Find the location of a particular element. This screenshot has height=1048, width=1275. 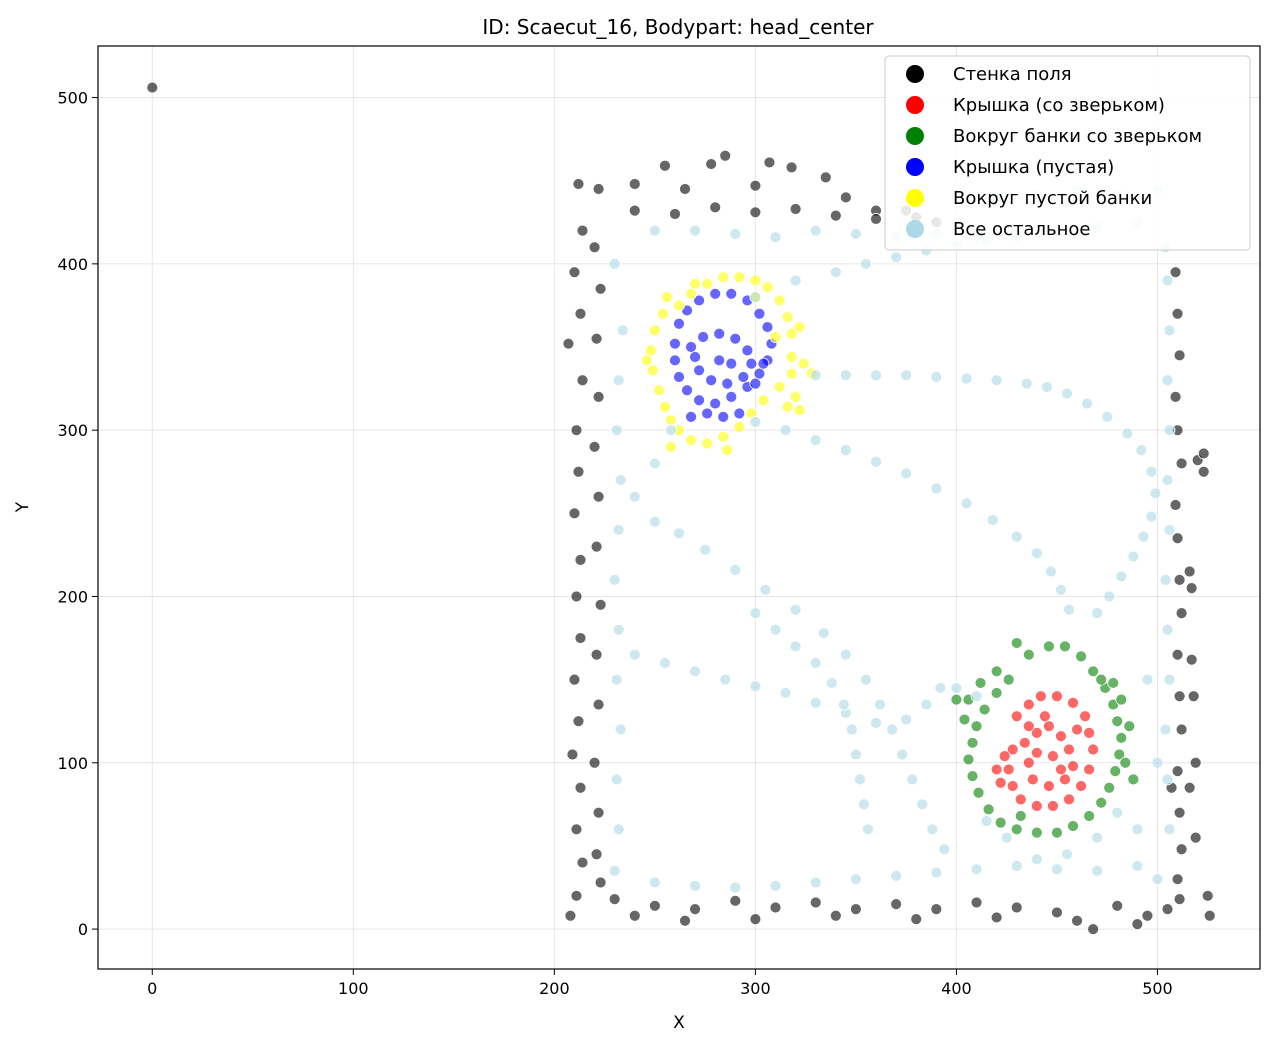

y-tick-label: 0 is located at coordinates (83, 929).